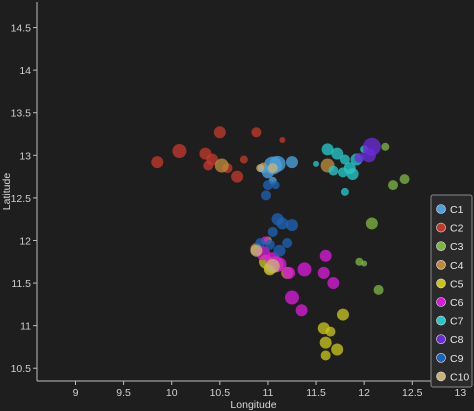 This screenshot has height=411, width=474. I want to click on point-c4, so click(221, 165).